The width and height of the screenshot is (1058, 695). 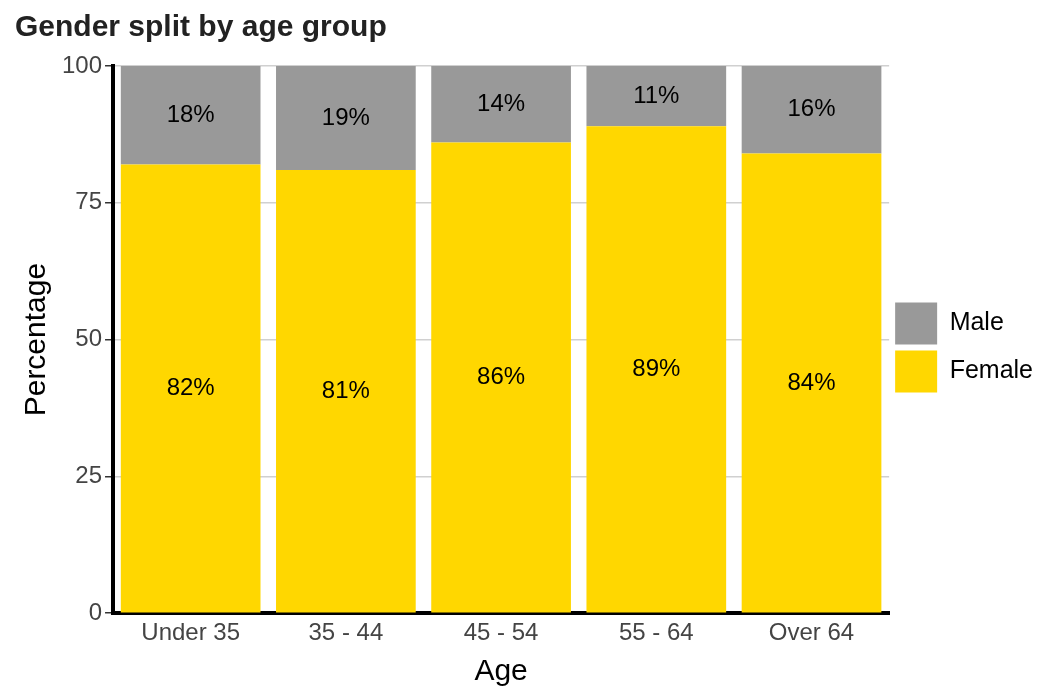 I want to click on x-tick-label: 35 - 44, so click(x=346, y=632).